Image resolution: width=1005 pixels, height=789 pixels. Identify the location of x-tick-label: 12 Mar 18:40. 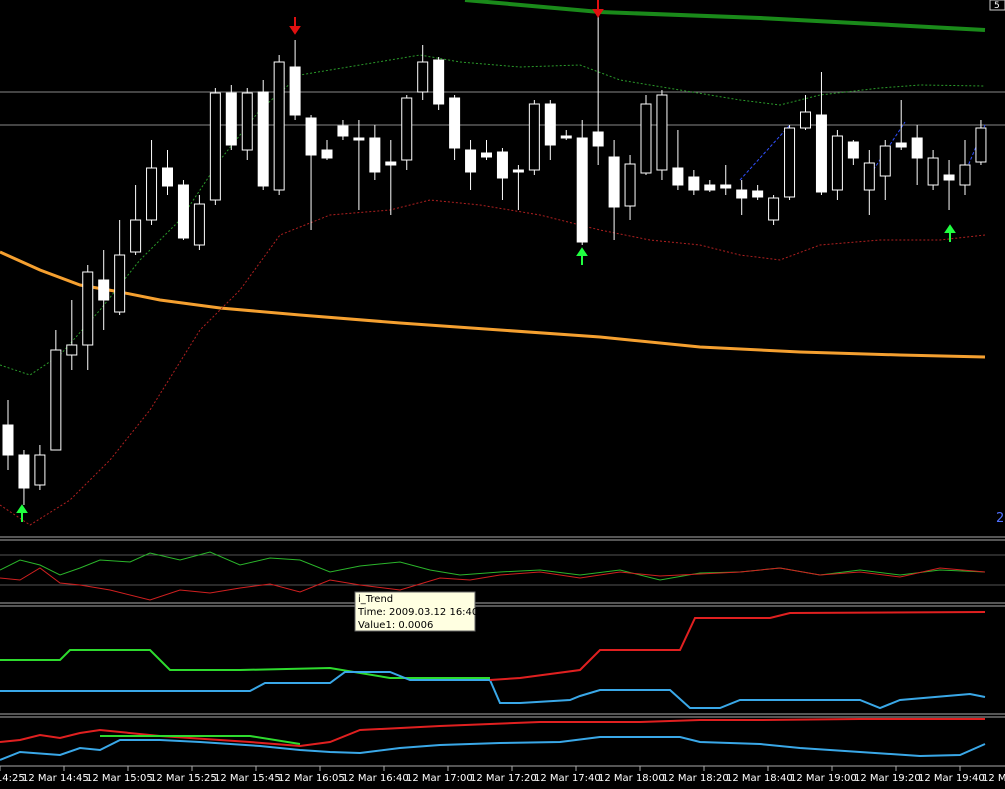
(759, 778).